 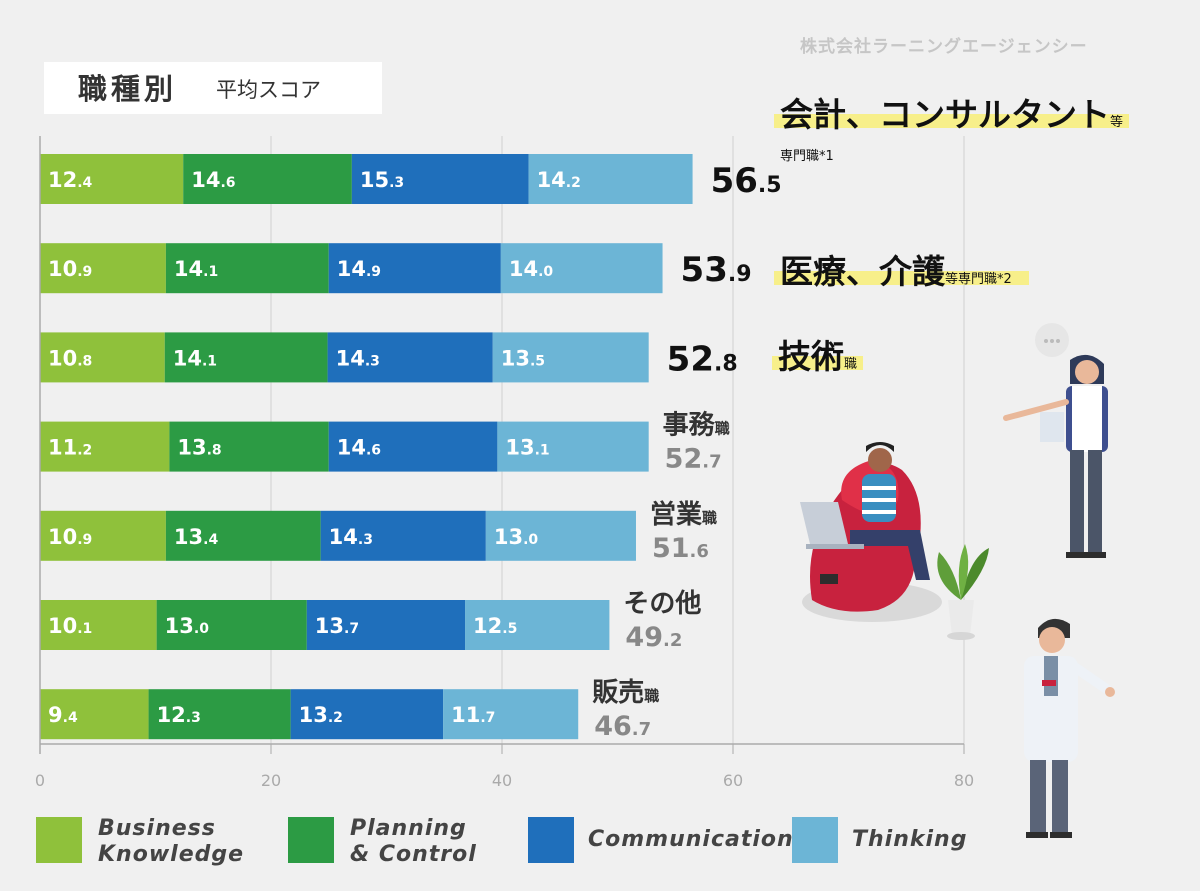 What do you see at coordinates (196, 537) in the screenshot?
I see `segment-value-label: 13.4` at bounding box center [196, 537].